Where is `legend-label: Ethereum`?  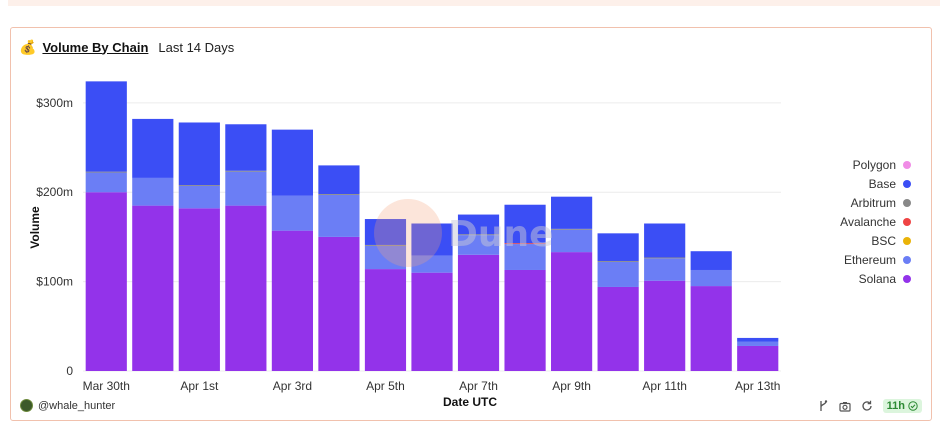 legend-label: Ethereum is located at coordinates (869, 259).